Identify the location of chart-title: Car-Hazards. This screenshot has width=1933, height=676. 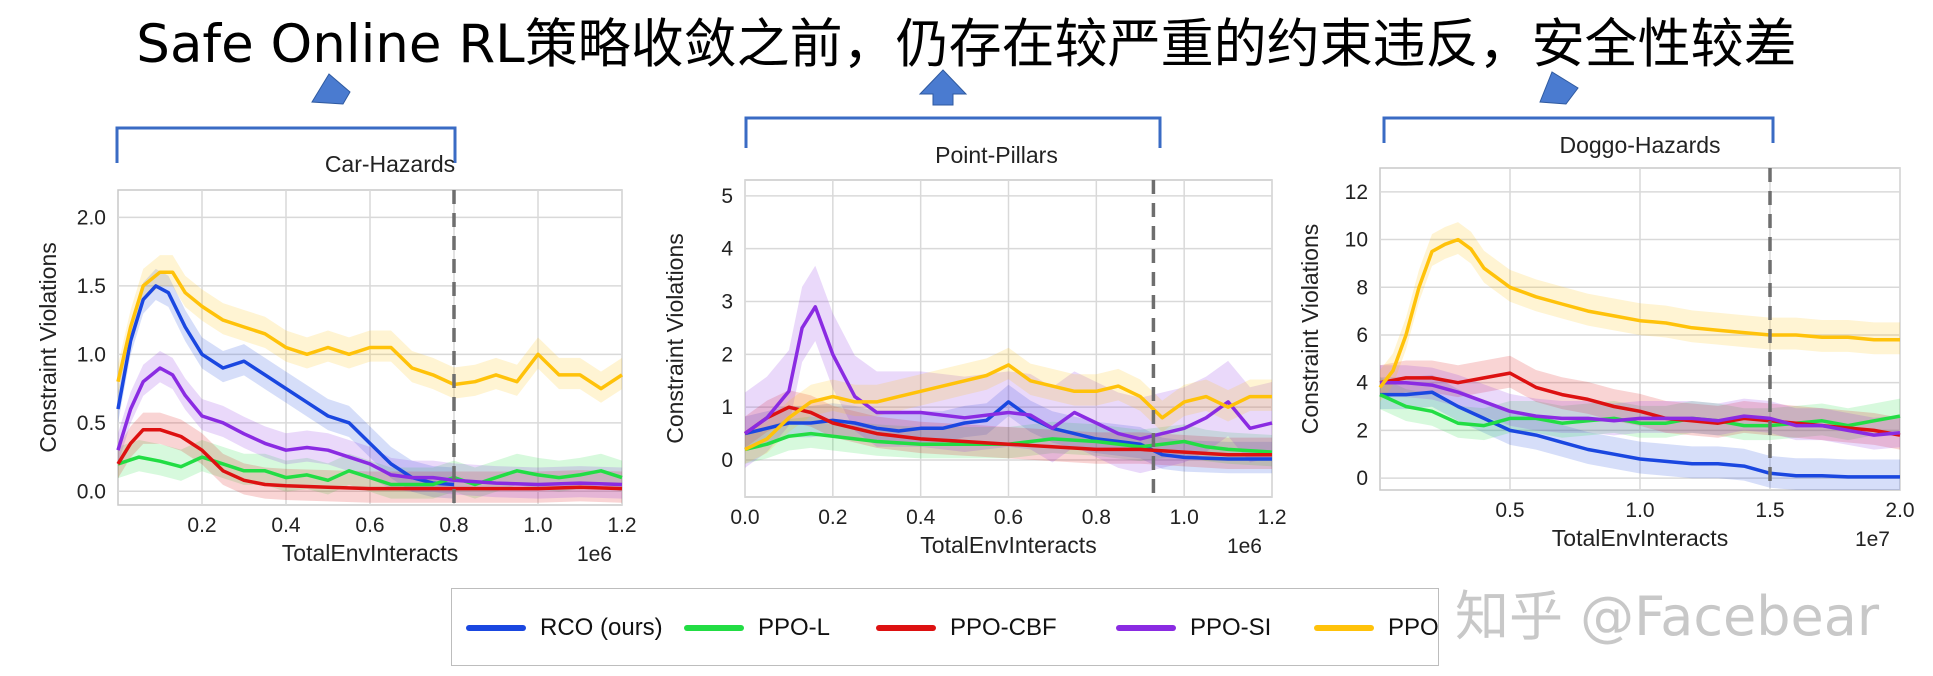
(390, 164).